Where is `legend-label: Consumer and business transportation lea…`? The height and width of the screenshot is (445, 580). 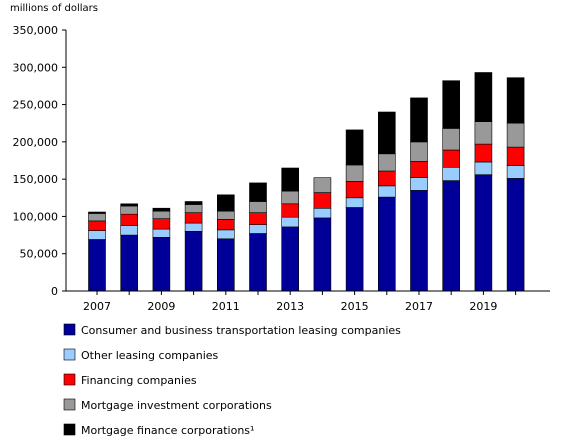 legend-label: Consumer and business transportation lea… is located at coordinates (241, 330).